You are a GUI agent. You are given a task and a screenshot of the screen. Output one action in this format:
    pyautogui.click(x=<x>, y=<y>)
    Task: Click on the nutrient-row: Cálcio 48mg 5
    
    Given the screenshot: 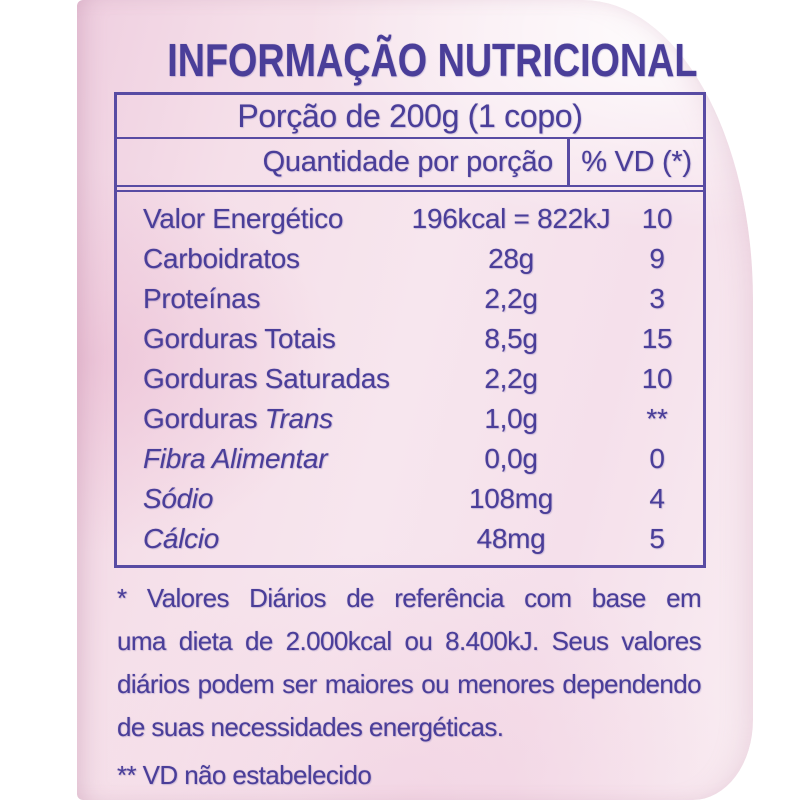 What is the action you would take?
    pyautogui.click(x=410, y=539)
    